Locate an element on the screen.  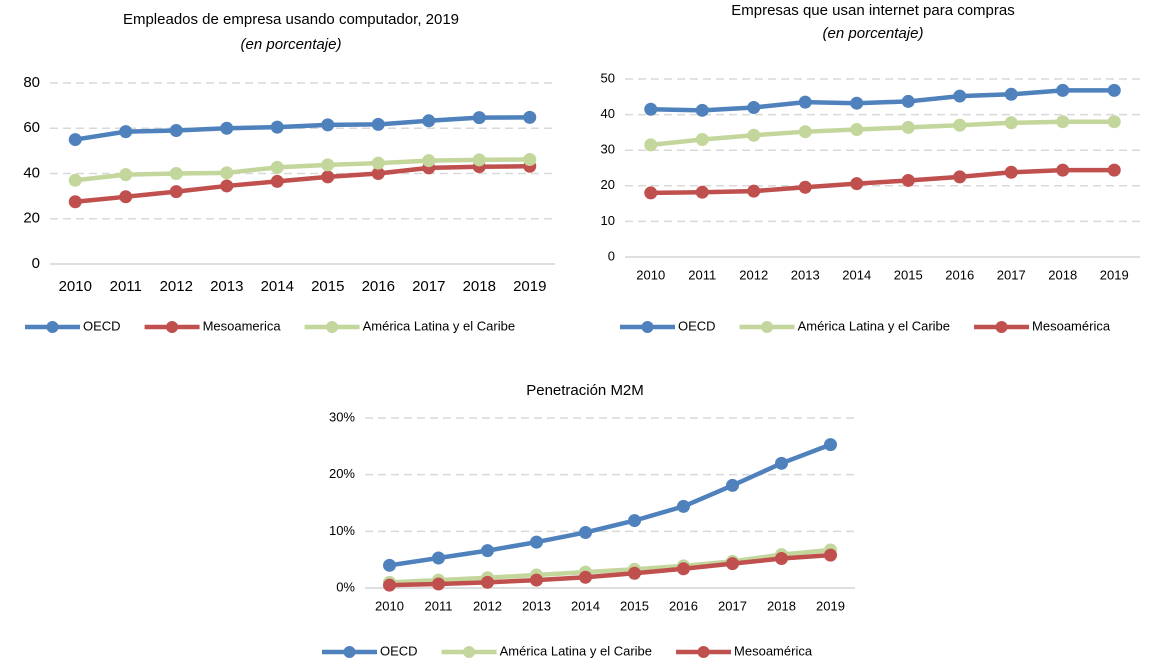
chart-title: Empresas que usan internet para compras is located at coordinates (872, 10).